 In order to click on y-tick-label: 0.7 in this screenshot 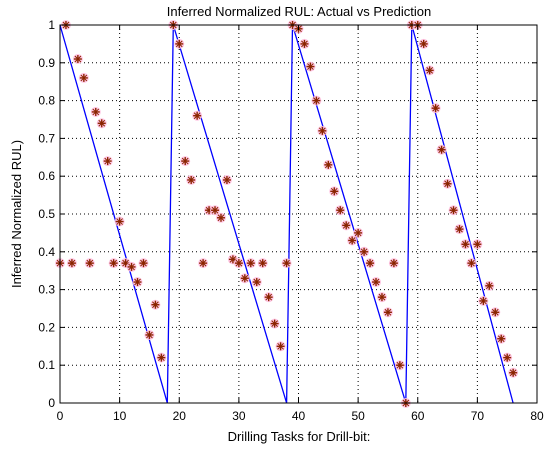, I will do `click(46, 138)`.